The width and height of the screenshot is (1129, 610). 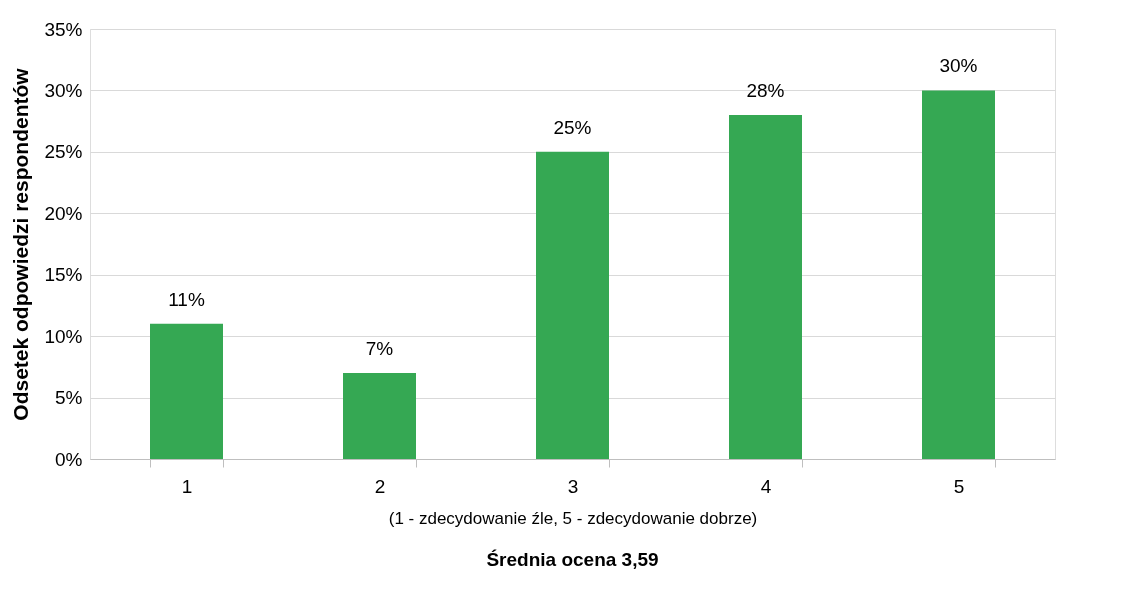 I want to click on y-tick-label: 10%, so click(x=63, y=336).